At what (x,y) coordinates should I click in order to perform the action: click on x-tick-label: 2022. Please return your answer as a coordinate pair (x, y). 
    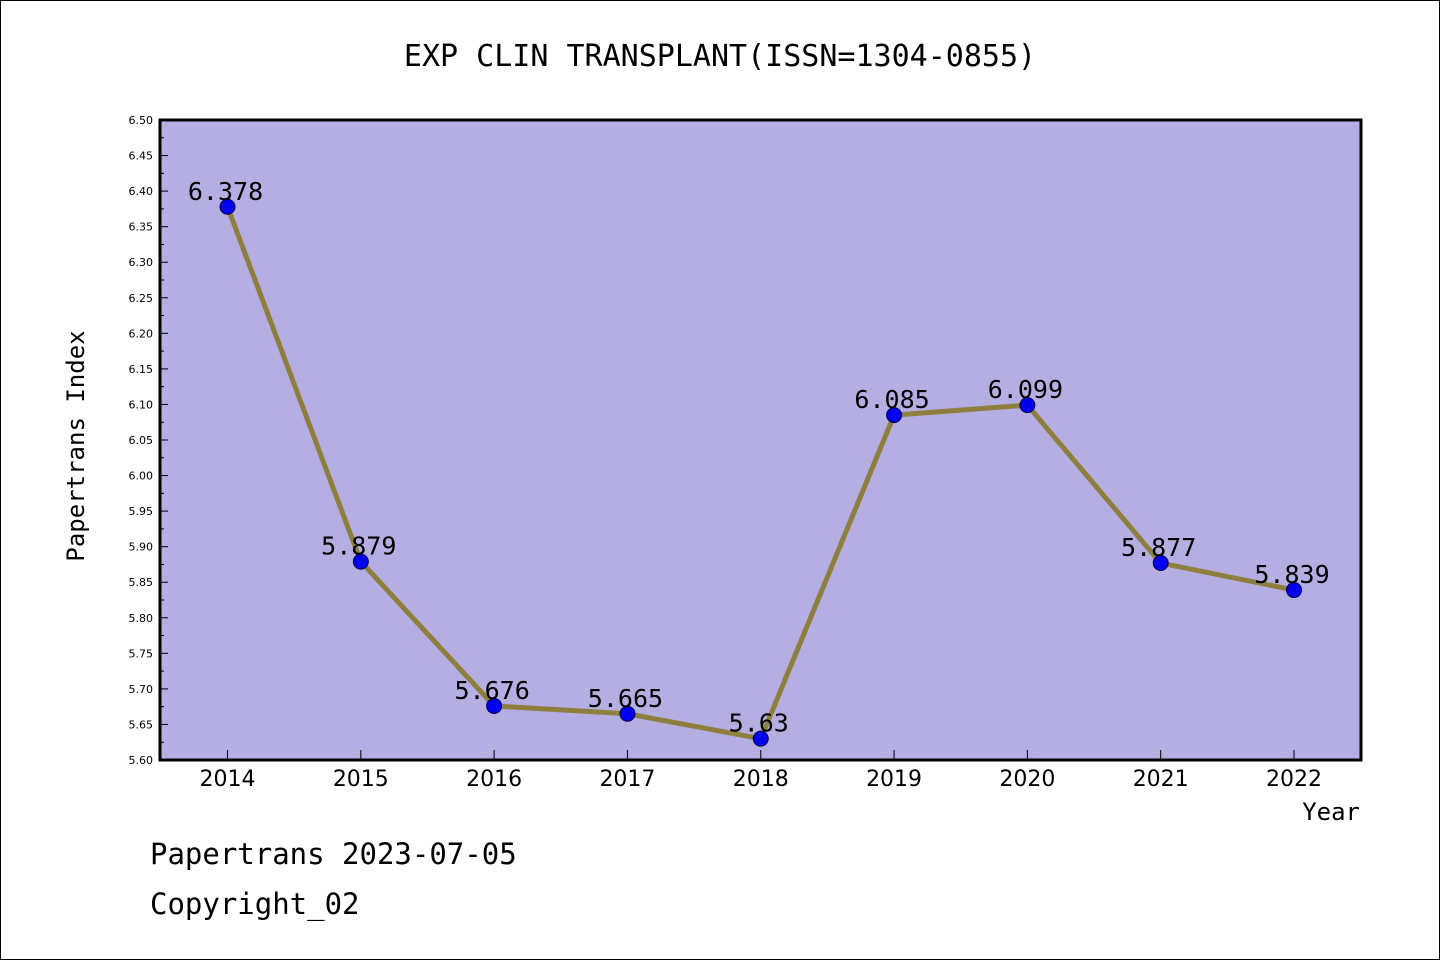
    Looking at the image, I should click on (1294, 779).